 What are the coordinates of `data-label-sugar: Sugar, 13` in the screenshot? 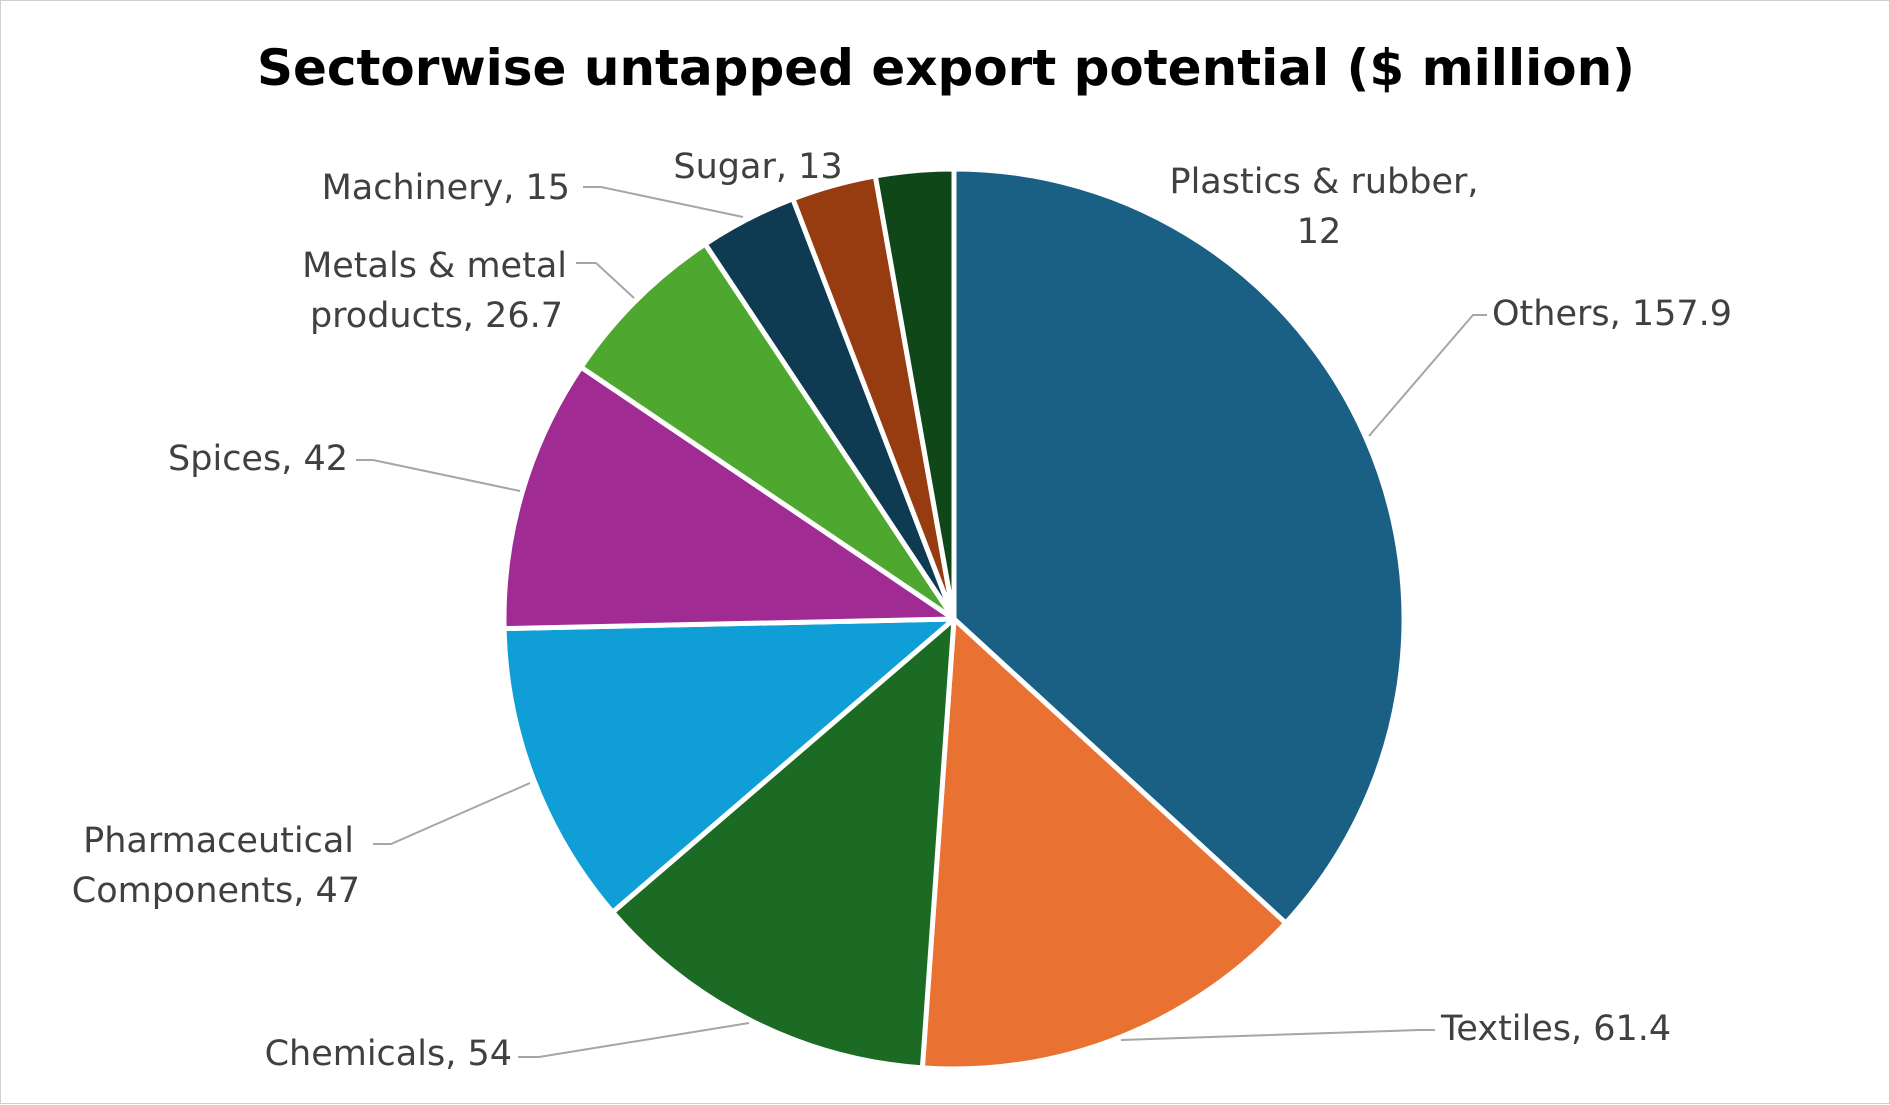 It's located at (757, 167).